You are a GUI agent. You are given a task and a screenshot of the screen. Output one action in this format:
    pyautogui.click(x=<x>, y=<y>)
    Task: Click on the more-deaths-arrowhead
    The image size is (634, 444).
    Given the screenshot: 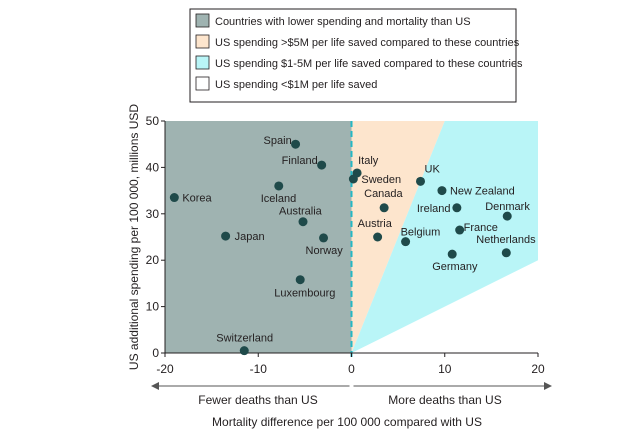 What is the action you would take?
    pyautogui.click(x=548, y=386)
    